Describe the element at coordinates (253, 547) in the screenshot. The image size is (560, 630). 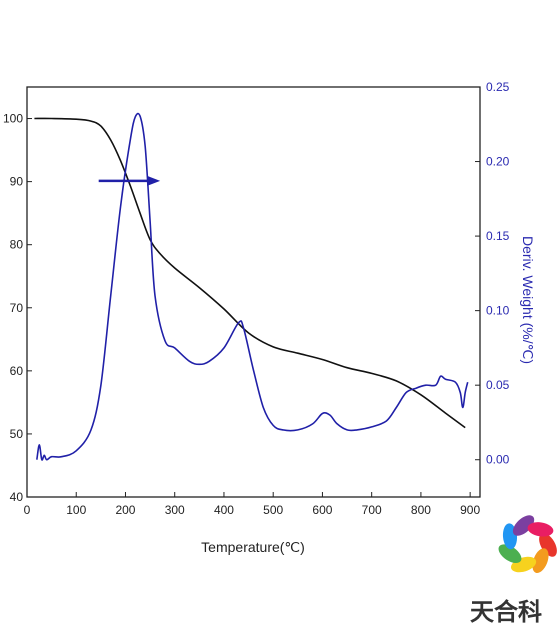
I see `x-axis-title: Temperature(℃)` at that location.